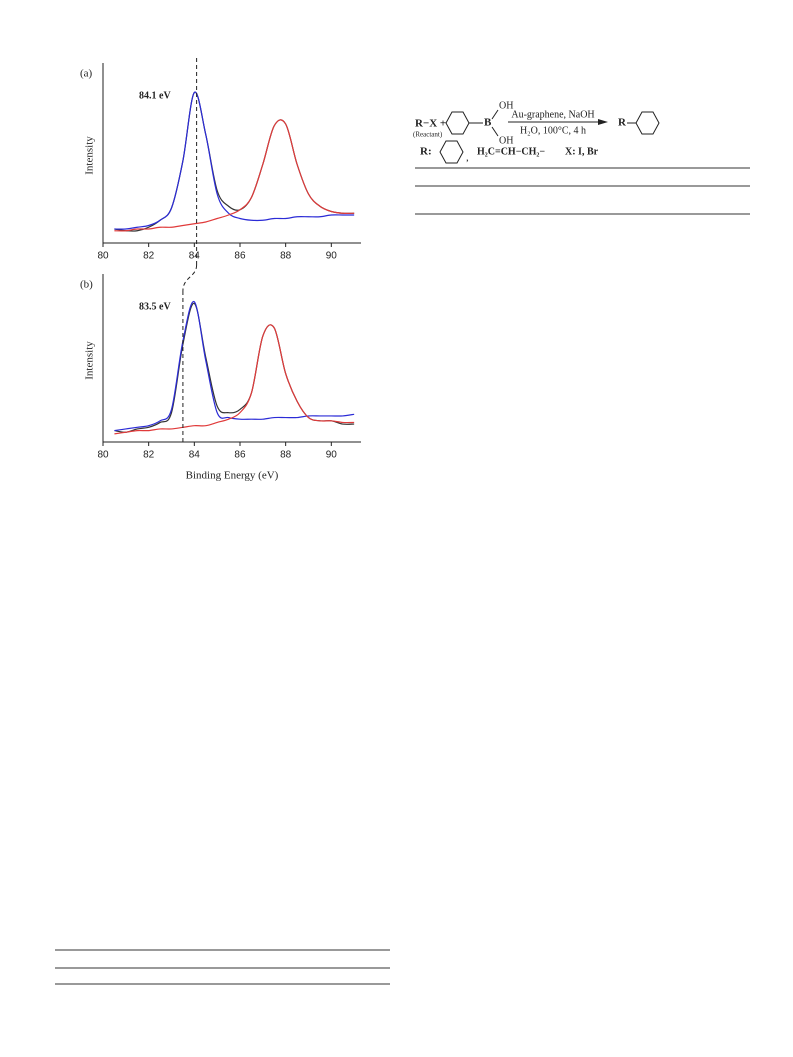 This screenshot has height=1057, width=793. Describe the element at coordinates (553, 130) in the screenshot. I see `conditions: H₂O, 100°C, 4 h` at that location.